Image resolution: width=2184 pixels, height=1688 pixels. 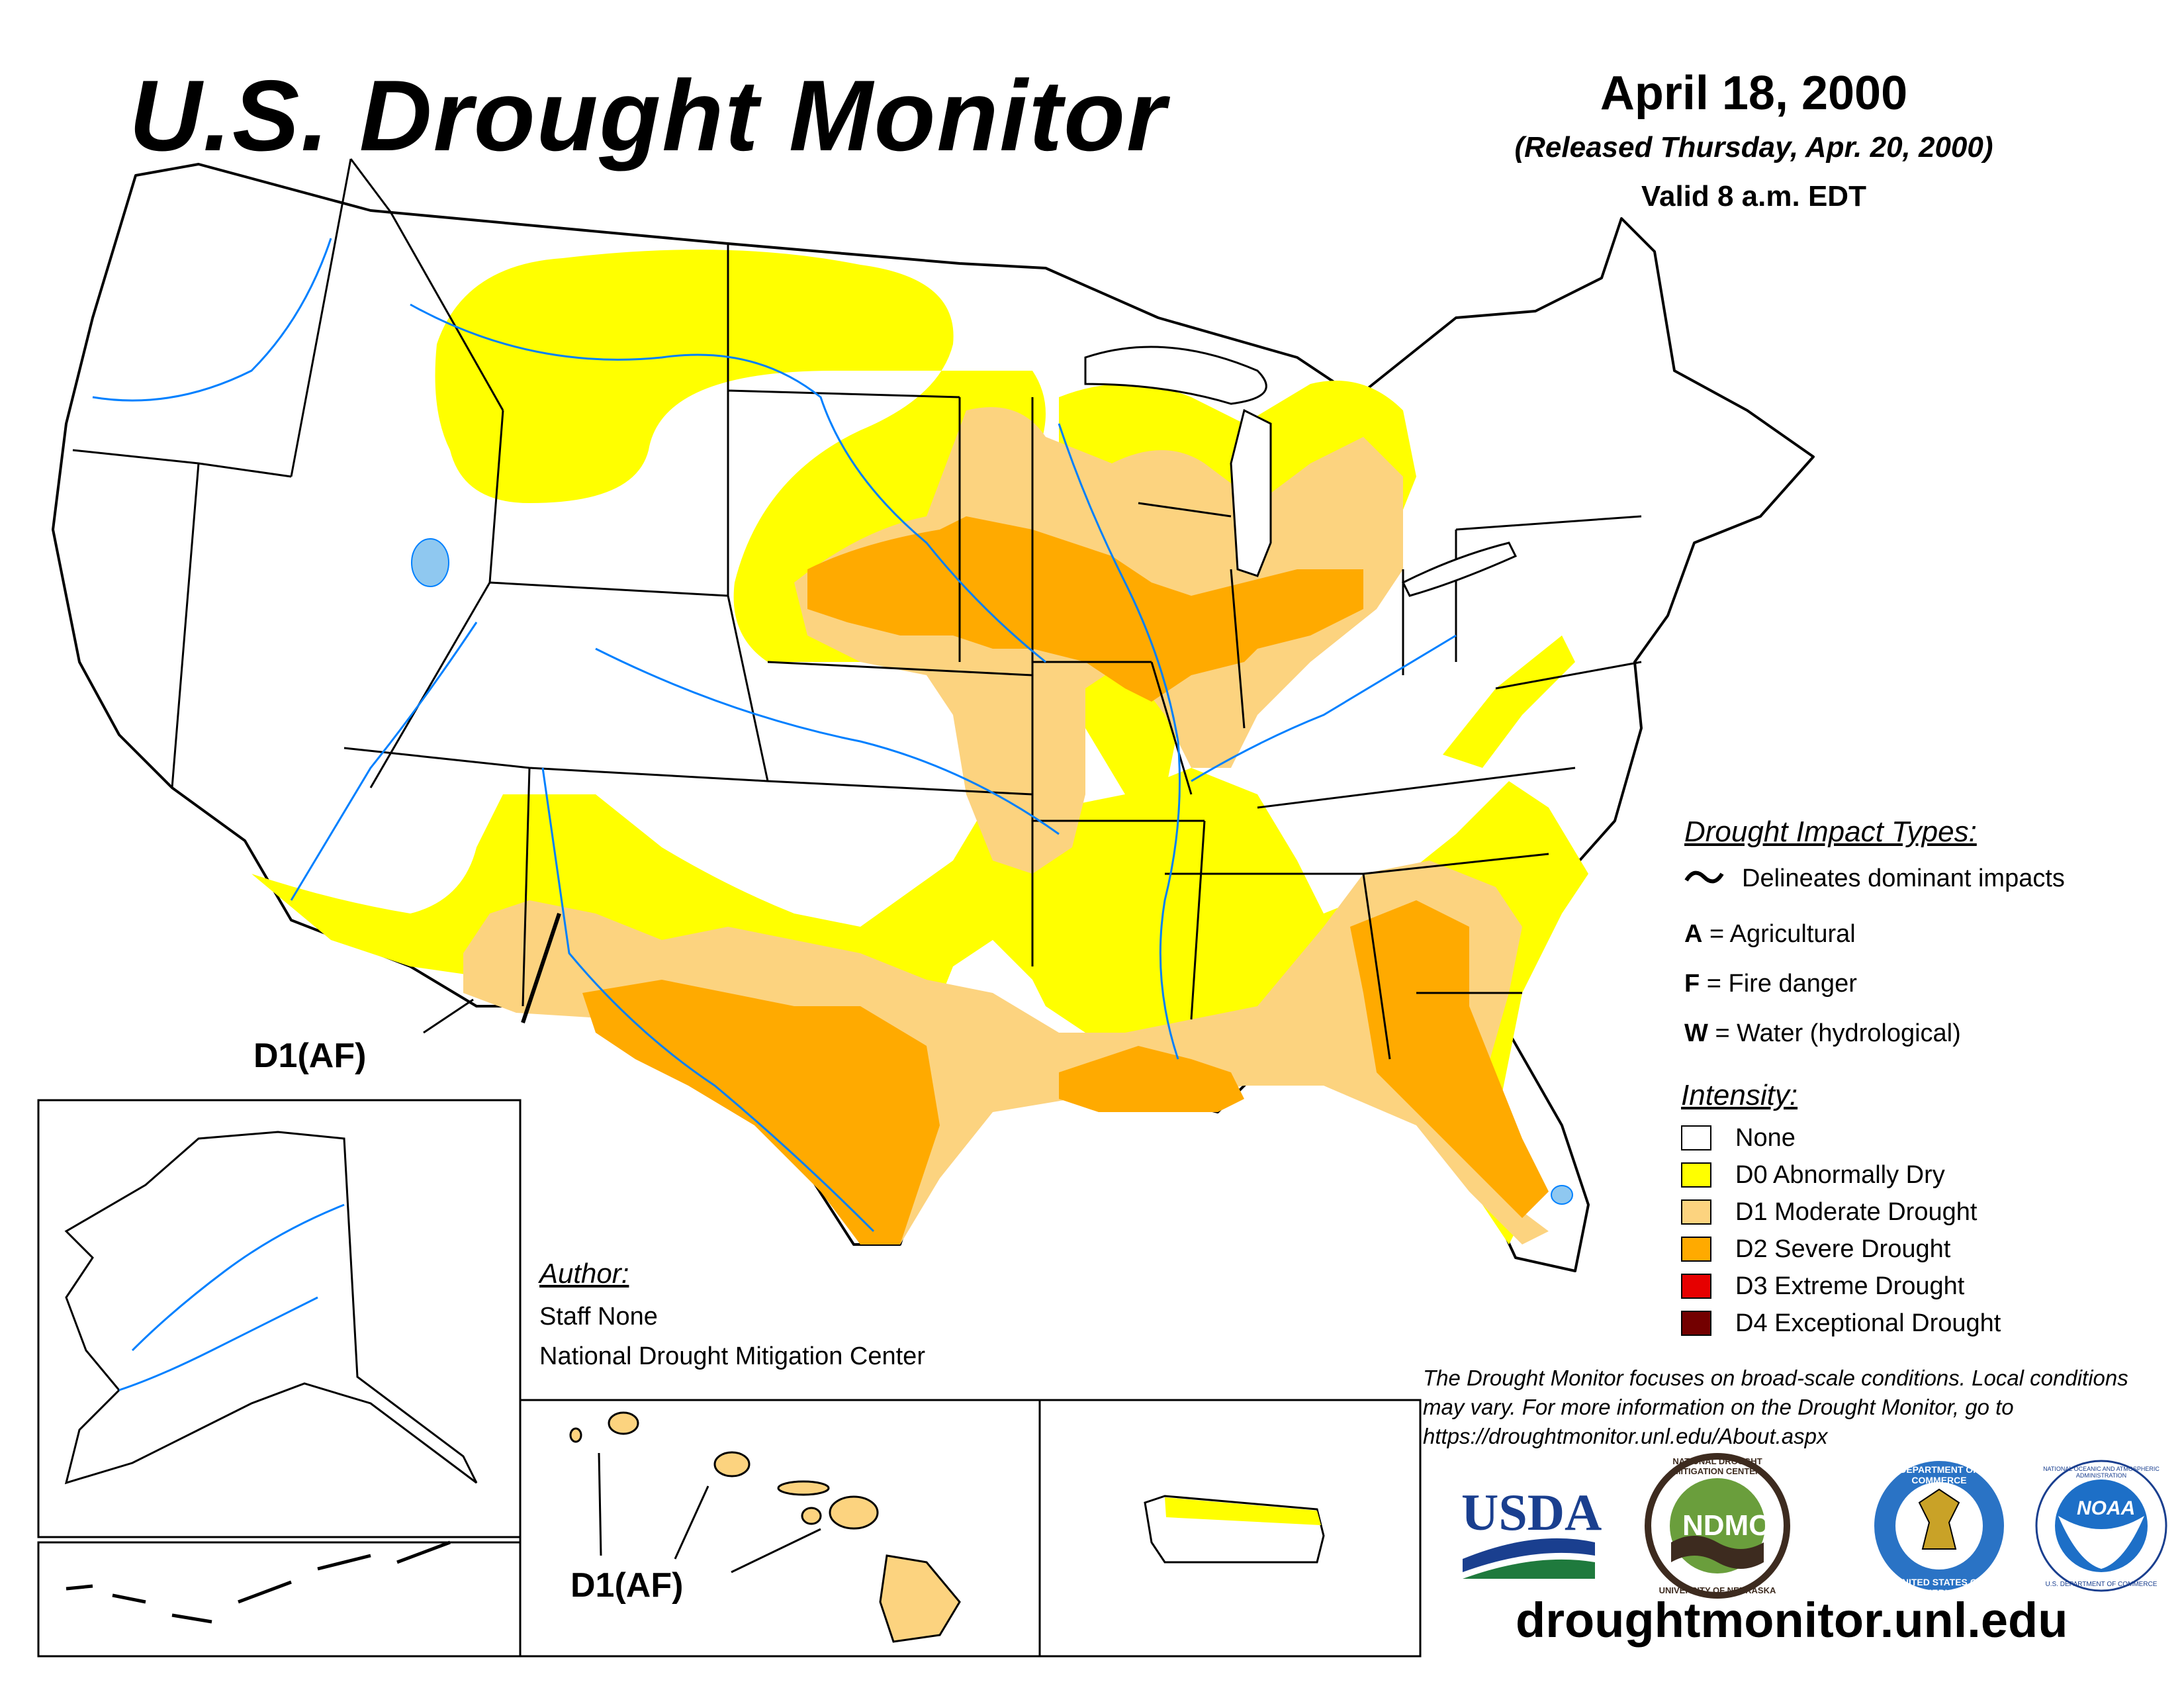 I want to click on lake-erie, so click(x=1459, y=569).